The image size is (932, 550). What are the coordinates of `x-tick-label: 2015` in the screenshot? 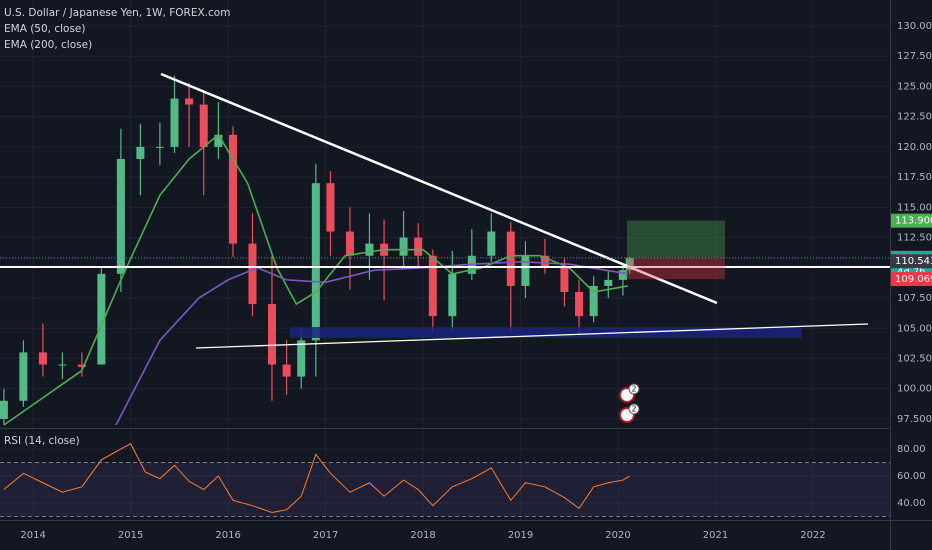 It's located at (130, 535).